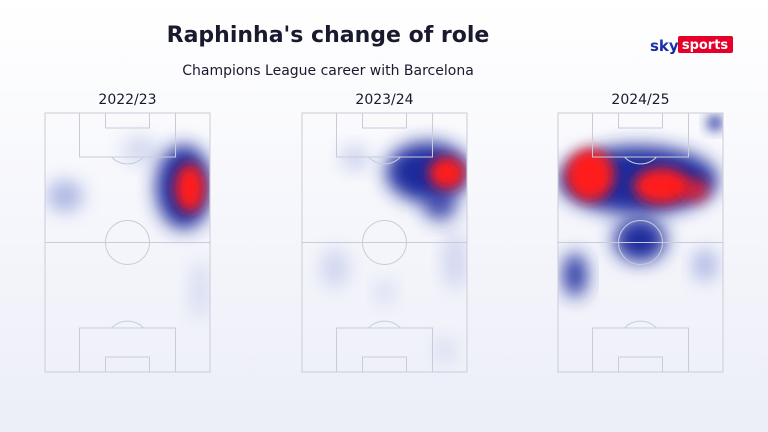  What do you see at coordinates (664, 46) in the screenshot?
I see `logo-brand: sky` at bounding box center [664, 46].